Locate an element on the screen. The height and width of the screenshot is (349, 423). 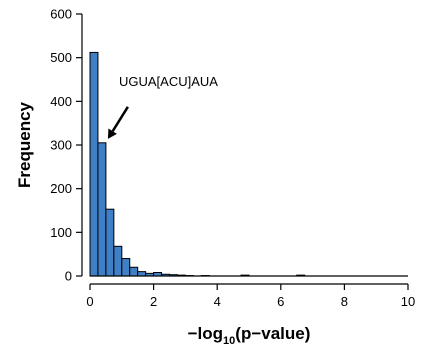
x-axis-title: −log10(p−value) is located at coordinates (249, 335).